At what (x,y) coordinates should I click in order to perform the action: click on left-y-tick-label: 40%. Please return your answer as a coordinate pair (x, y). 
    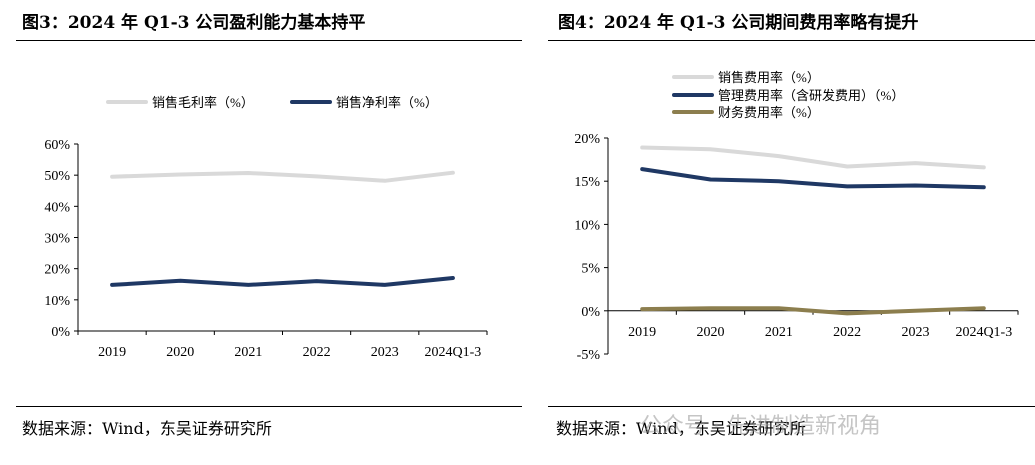
    Looking at the image, I should click on (57, 207).